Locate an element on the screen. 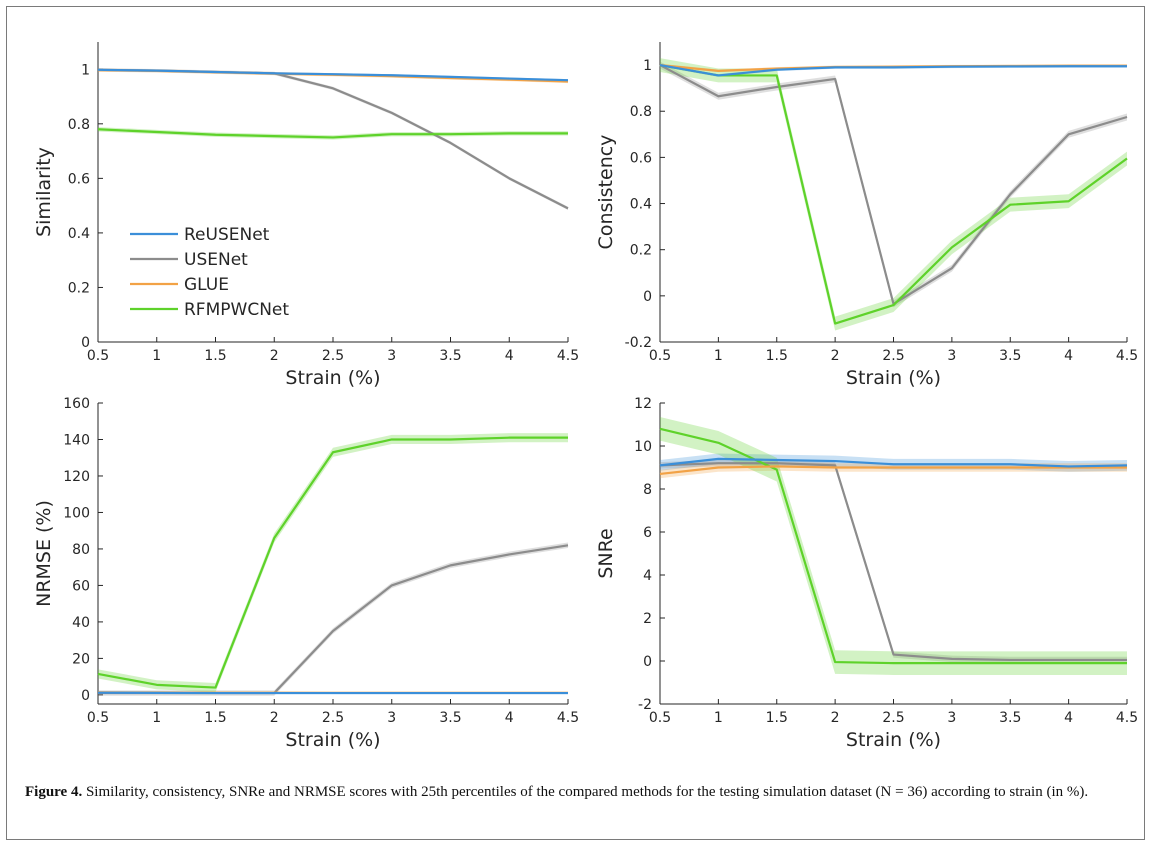 Image resolution: width=1153 pixels, height=848 pixels. y-tick-label: 12 is located at coordinates (643, 404).